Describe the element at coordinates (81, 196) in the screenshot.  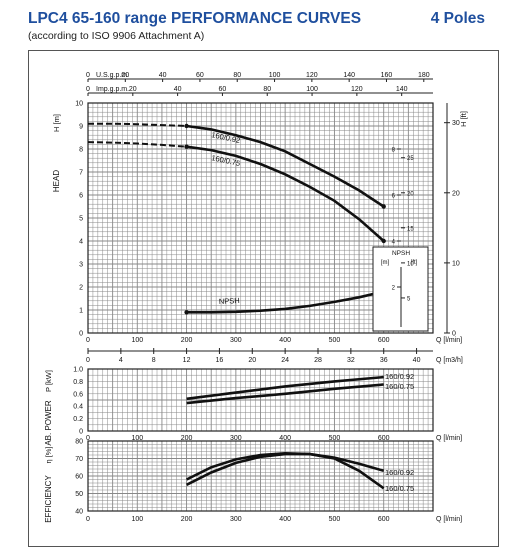
I see `head-y-tick-label: 6` at that location.